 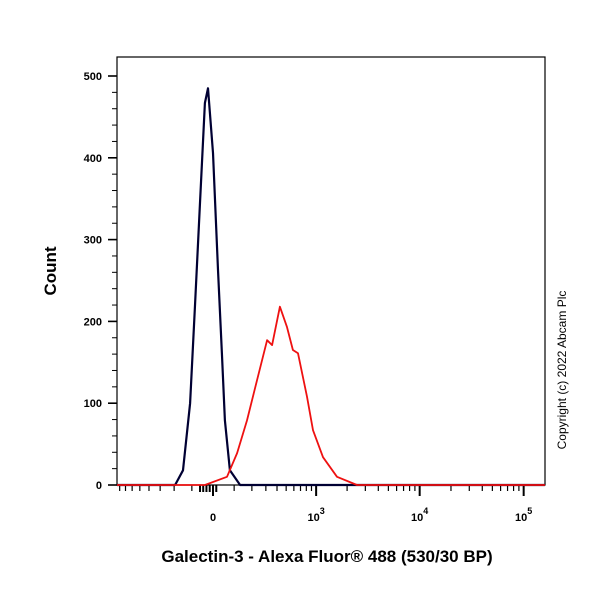 I want to click on y-tick-label: 400, so click(x=93, y=159).